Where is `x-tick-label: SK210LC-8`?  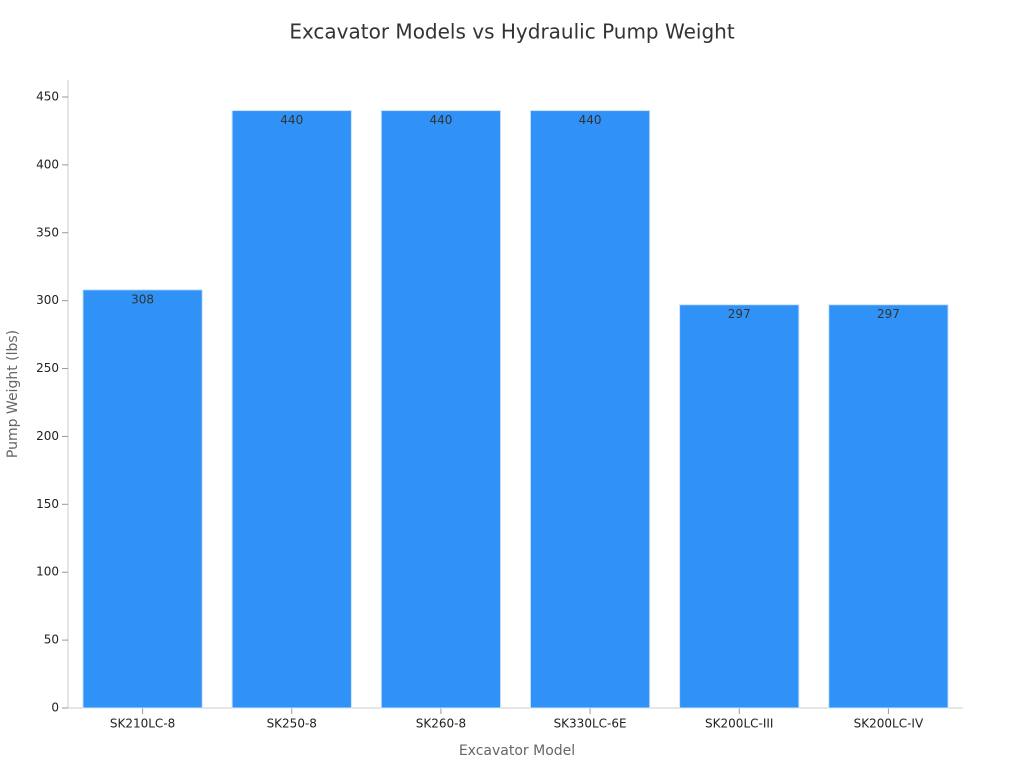
x-tick-label: SK210LC-8 is located at coordinates (142, 724).